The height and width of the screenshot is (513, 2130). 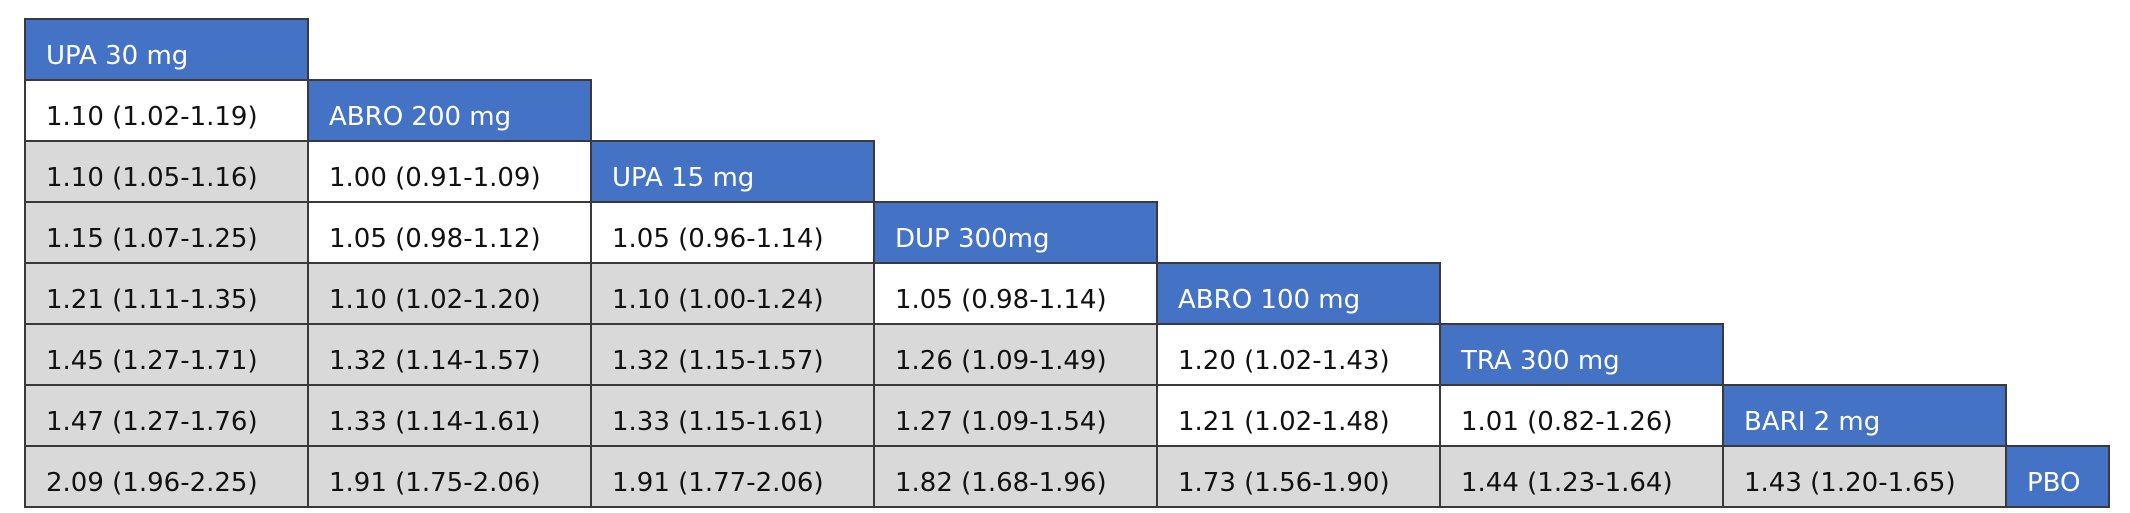 I want to click on value-cell: 1.20 (1.02-1.43), so click(x=1298, y=354).